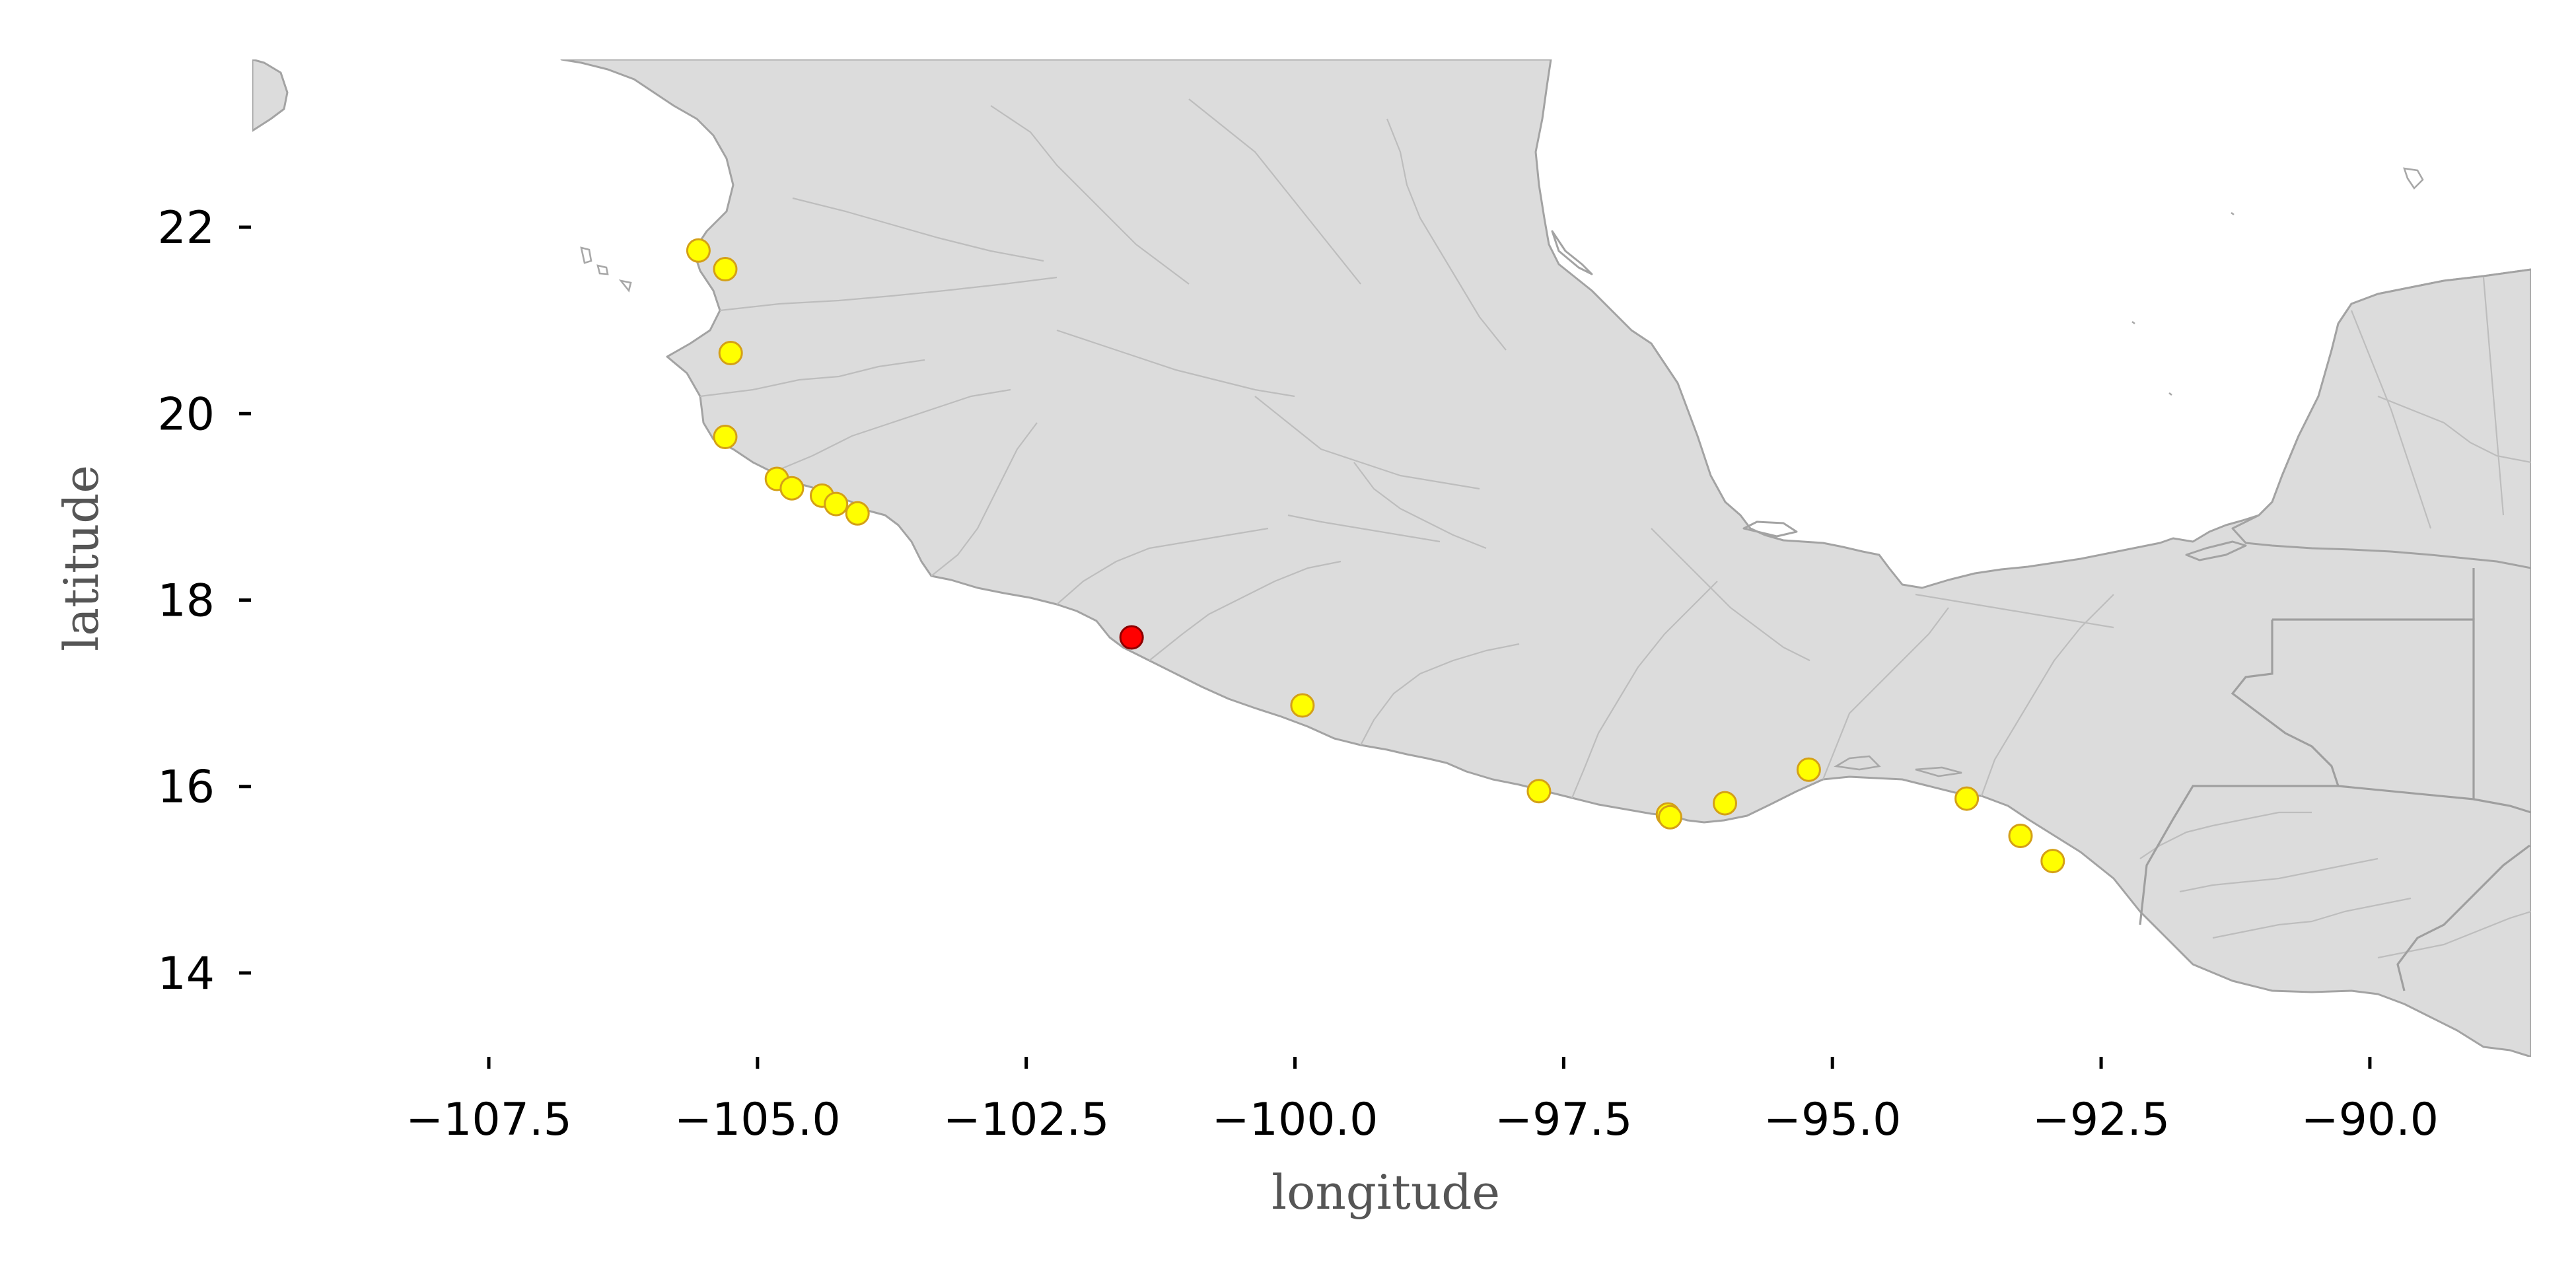  I want to click on x-axis-title: longitude, so click(1386, 1192).